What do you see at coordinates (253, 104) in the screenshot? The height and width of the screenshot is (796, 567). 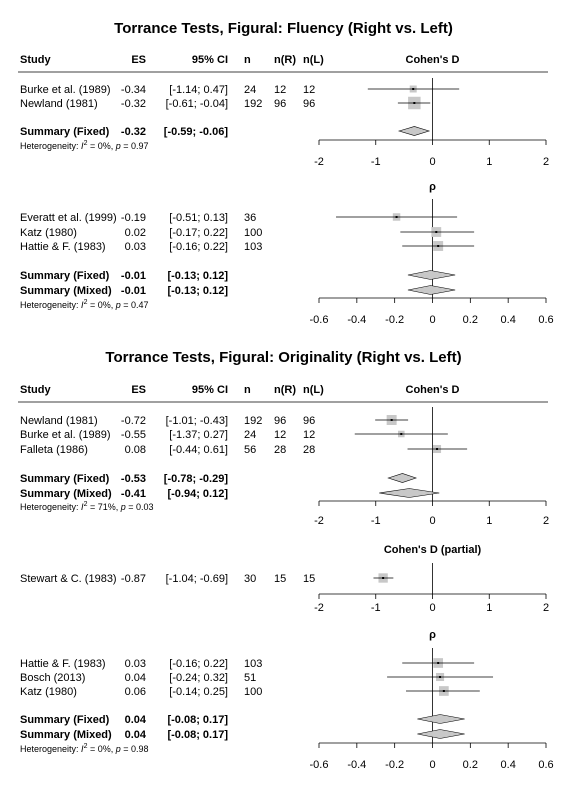 I see `study-n: 192` at bounding box center [253, 104].